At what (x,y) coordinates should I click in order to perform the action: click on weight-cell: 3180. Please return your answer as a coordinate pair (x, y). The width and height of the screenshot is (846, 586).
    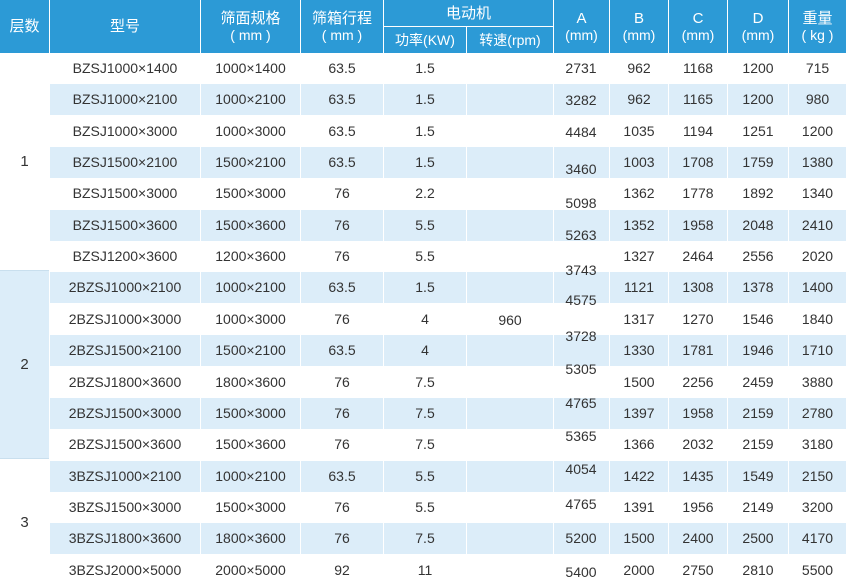
    Looking at the image, I should click on (817, 444).